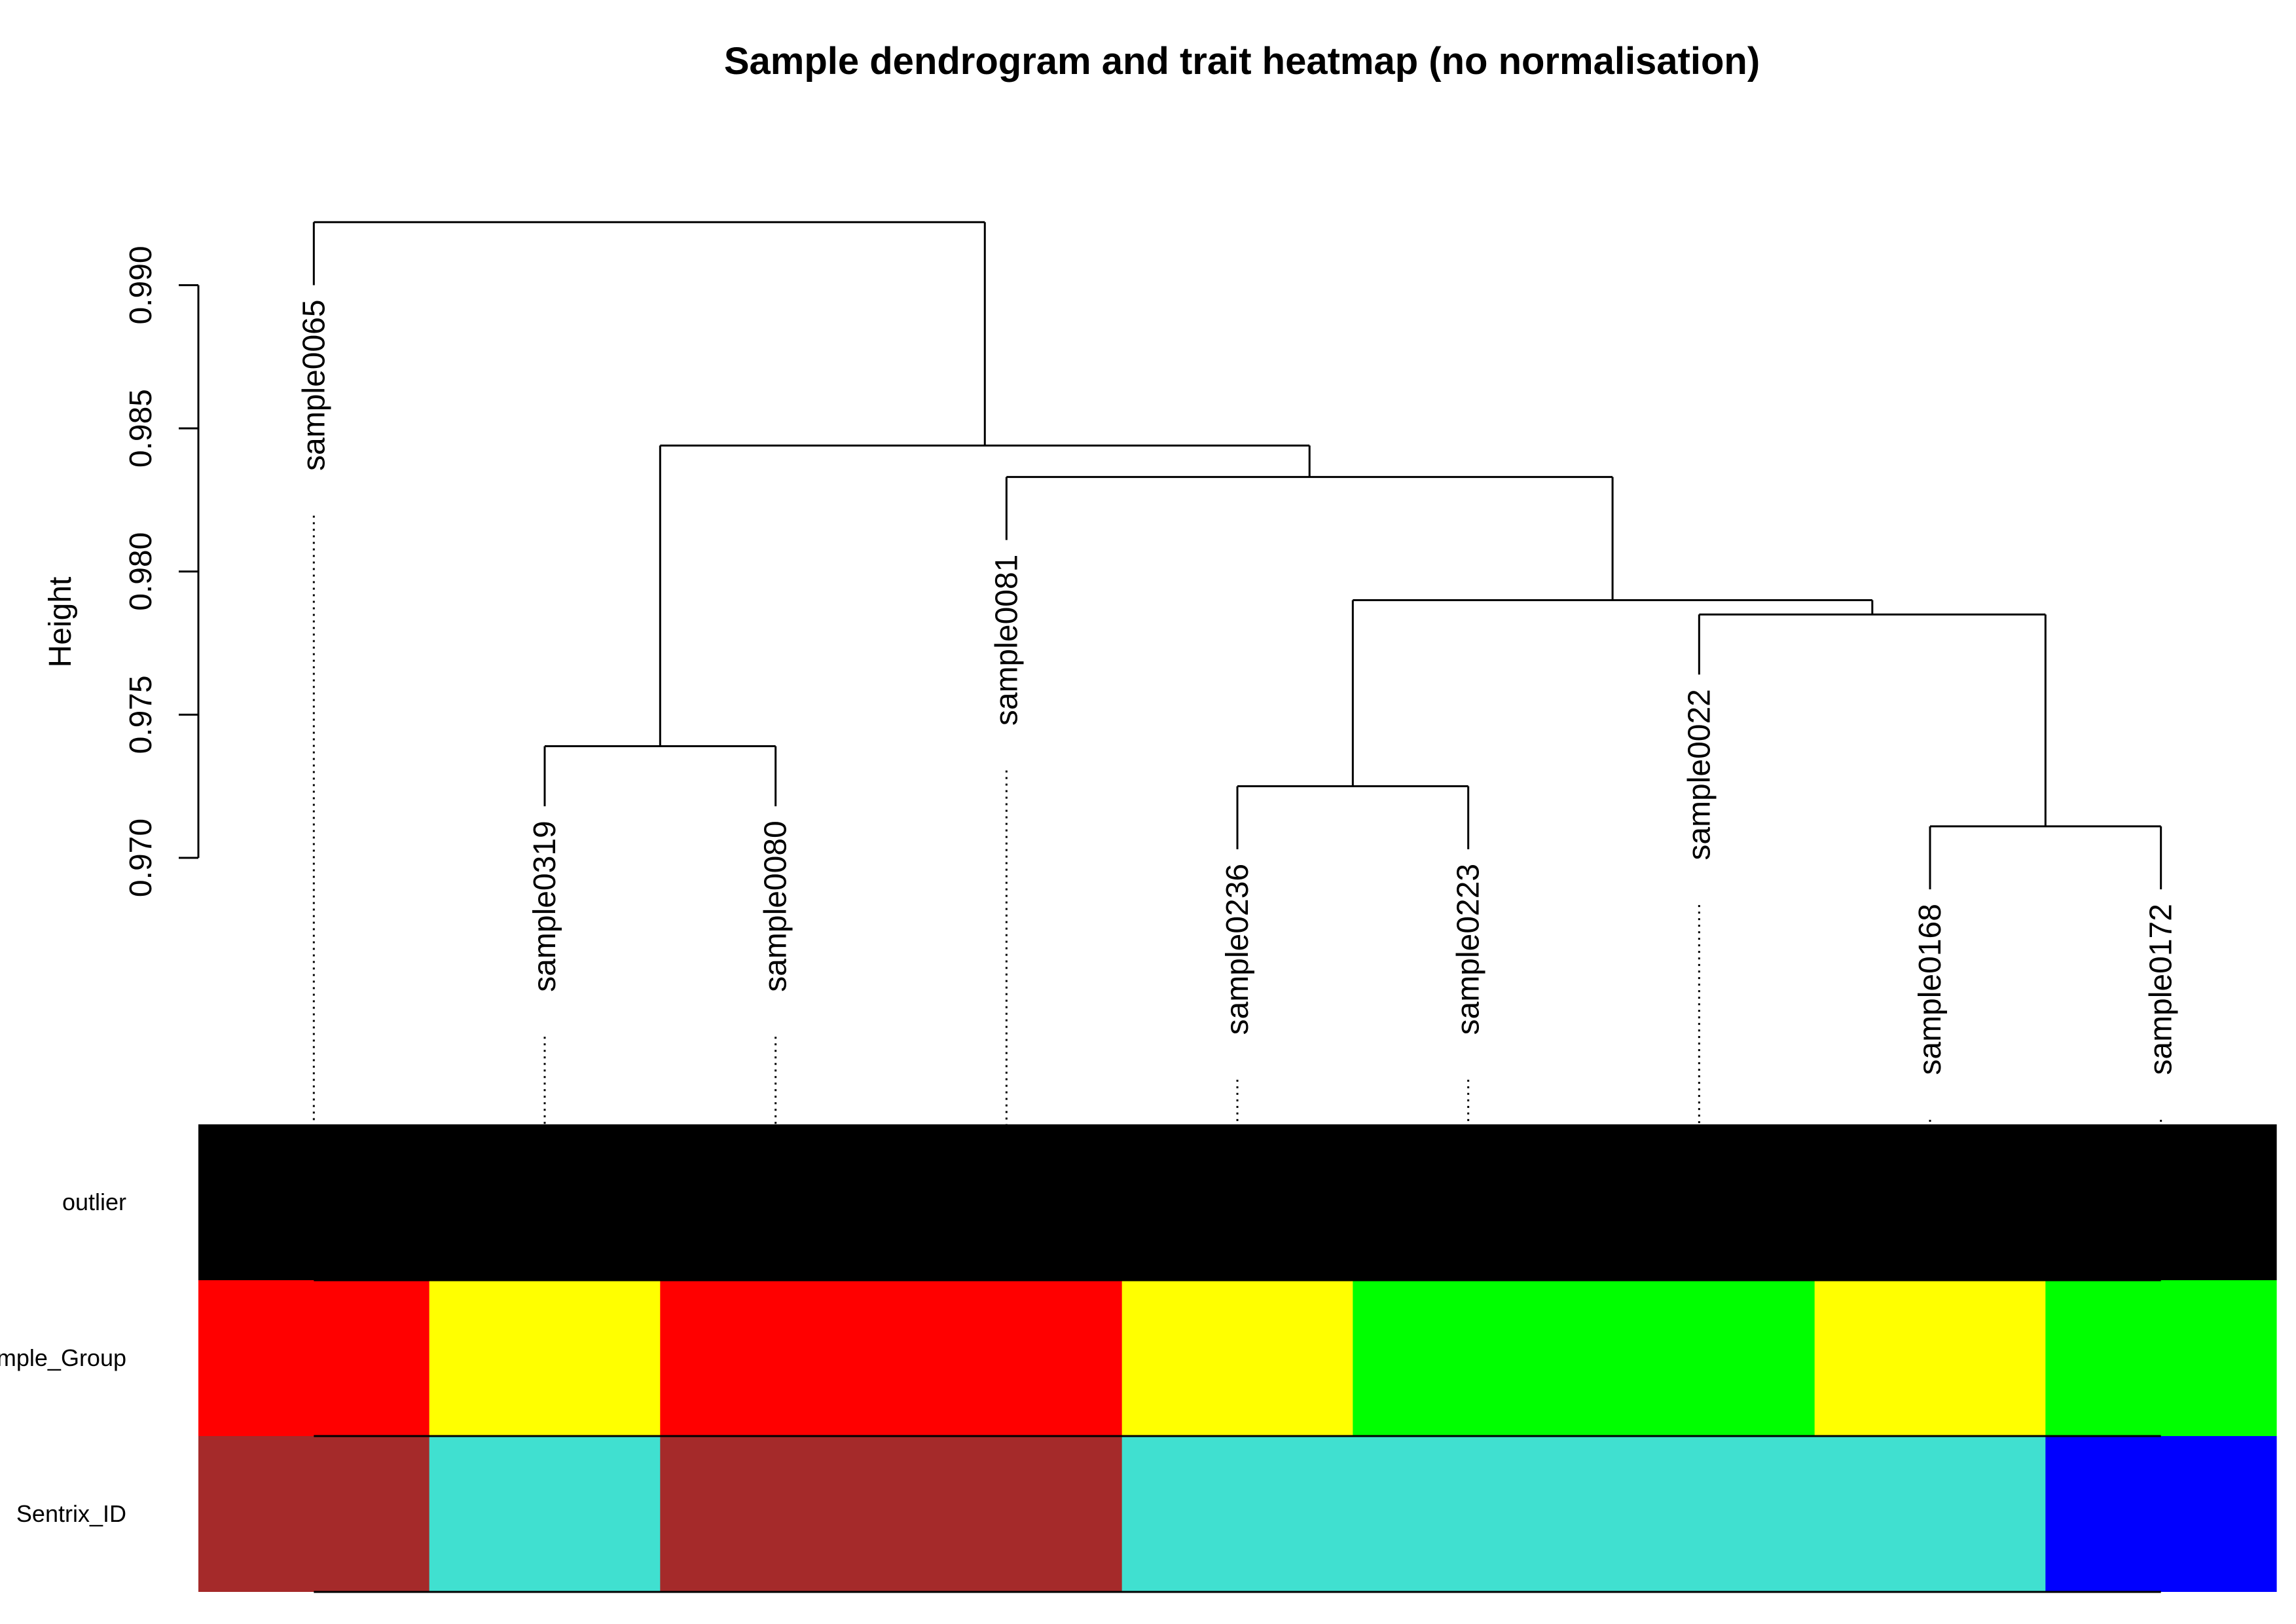 This screenshot has width=2296, height=1624. Describe the element at coordinates (141, 428) in the screenshot. I see `y-tick-label: 0.985` at that location.